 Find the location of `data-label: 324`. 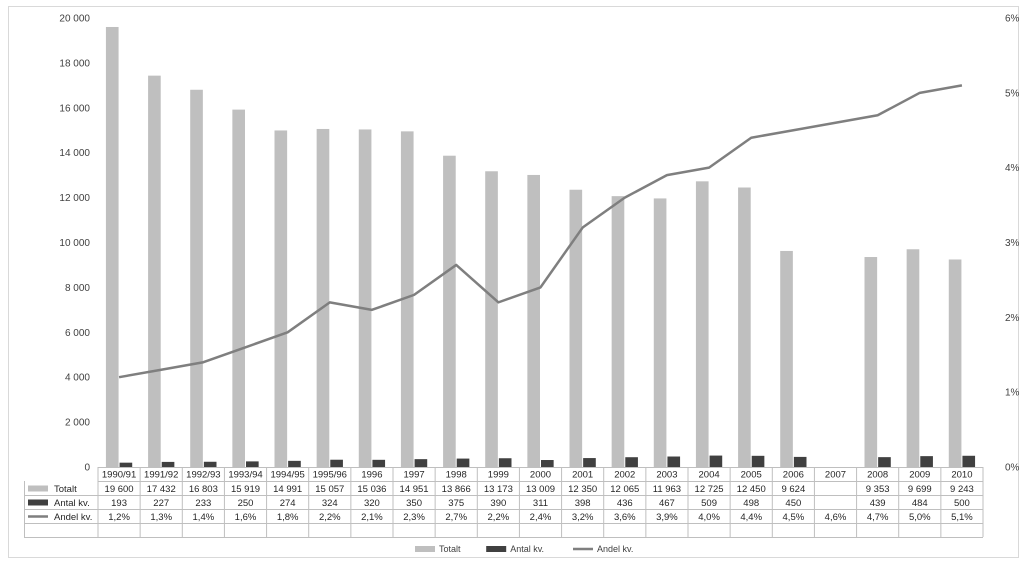

data-label: 324 is located at coordinates (330, 503).